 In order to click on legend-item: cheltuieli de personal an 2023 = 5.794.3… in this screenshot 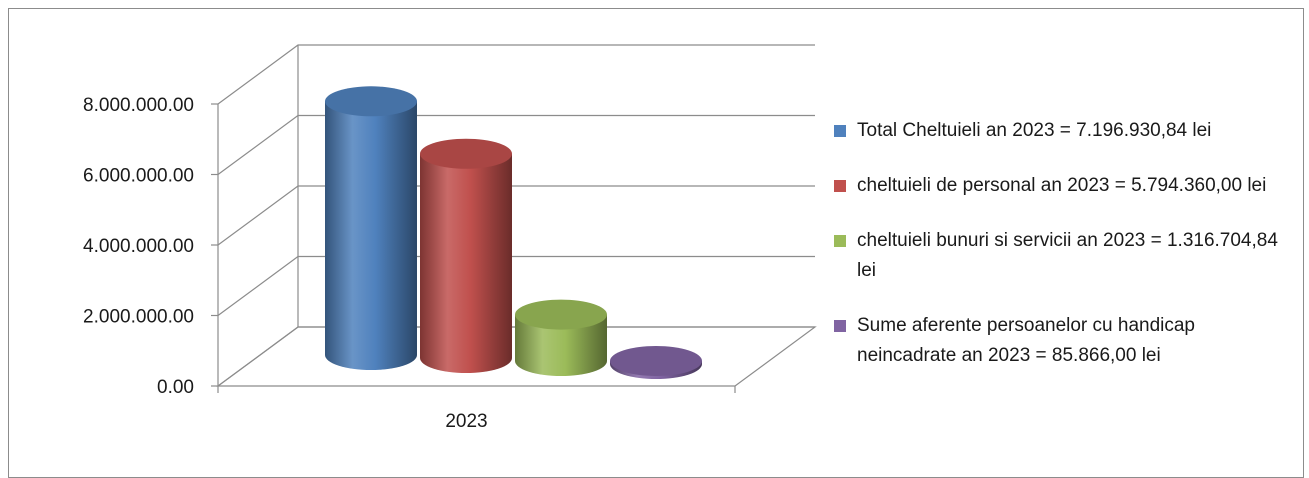, I will do `click(1064, 186)`.